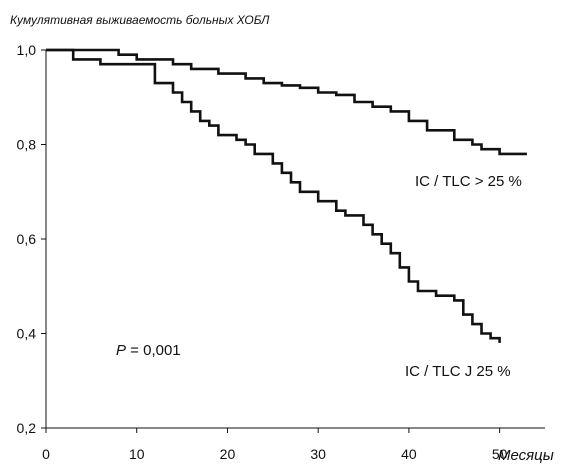 The image size is (563, 468). What do you see at coordinates (137, 454) in the screenshot?
I see `x-tick-label: 10` at bounding box center [137, 454].